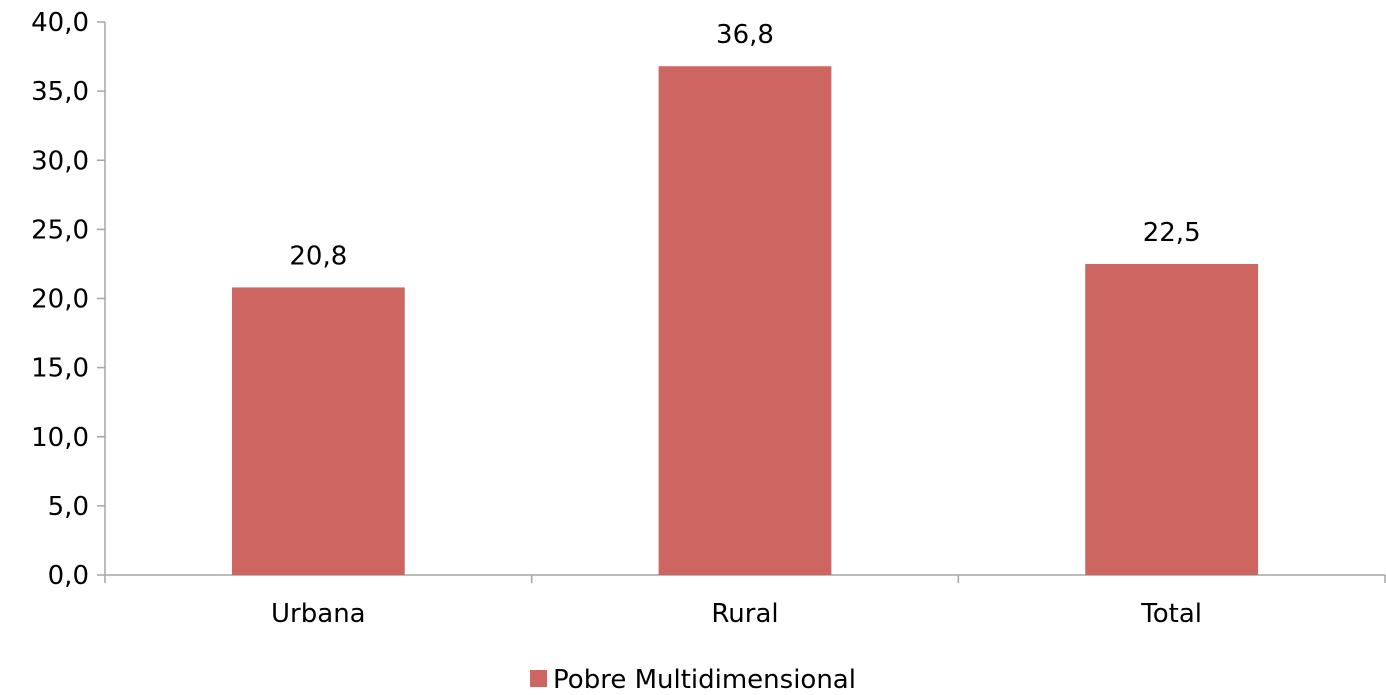 The height and width of the screenshot is (695, 1386). I want to click on y-tick-label: 40,0, so click(60, 23).